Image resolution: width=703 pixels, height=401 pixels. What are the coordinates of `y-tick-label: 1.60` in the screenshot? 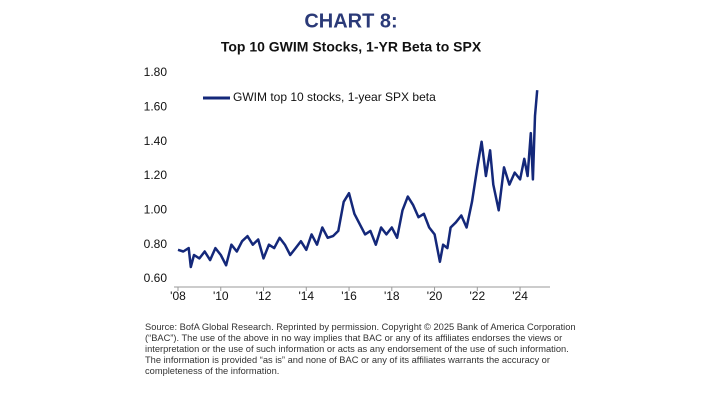 It's located at (156, 107).